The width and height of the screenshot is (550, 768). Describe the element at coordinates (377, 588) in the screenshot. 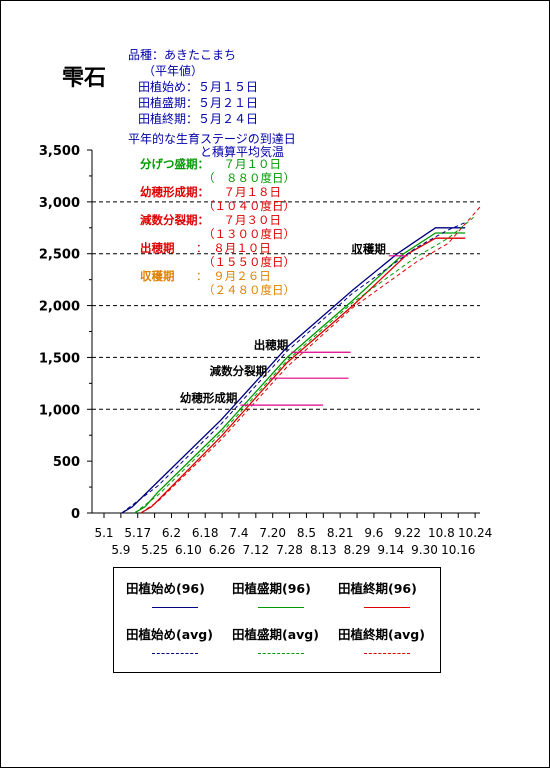

I see `legend-label: 田植終期(96)` at that location.